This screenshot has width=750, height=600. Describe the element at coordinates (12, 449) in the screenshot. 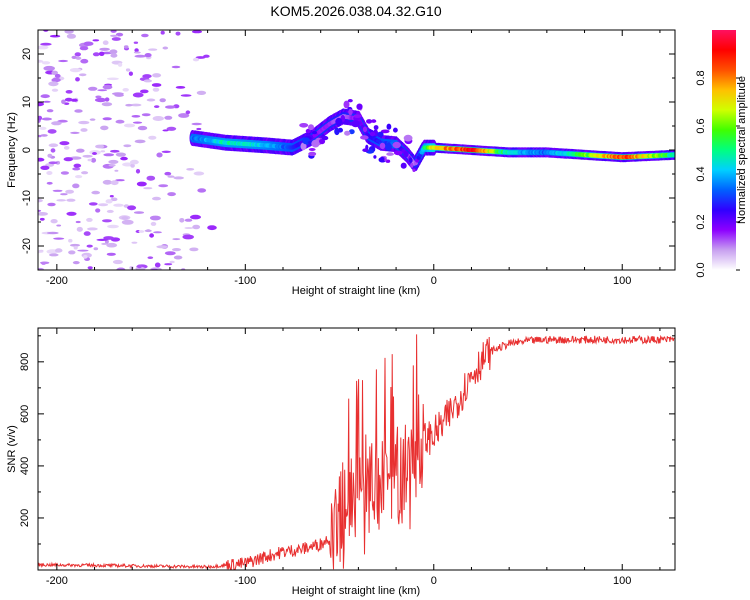

I see `snr-y-label: SNR (v/v)` at that location.